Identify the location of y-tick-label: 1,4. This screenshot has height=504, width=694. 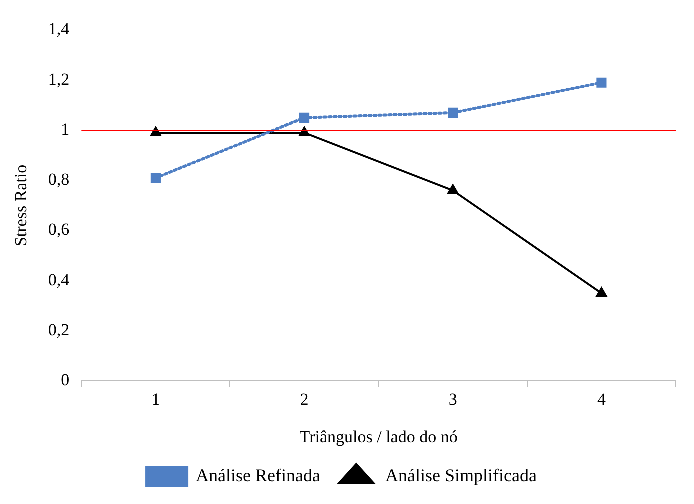
(59, 29).